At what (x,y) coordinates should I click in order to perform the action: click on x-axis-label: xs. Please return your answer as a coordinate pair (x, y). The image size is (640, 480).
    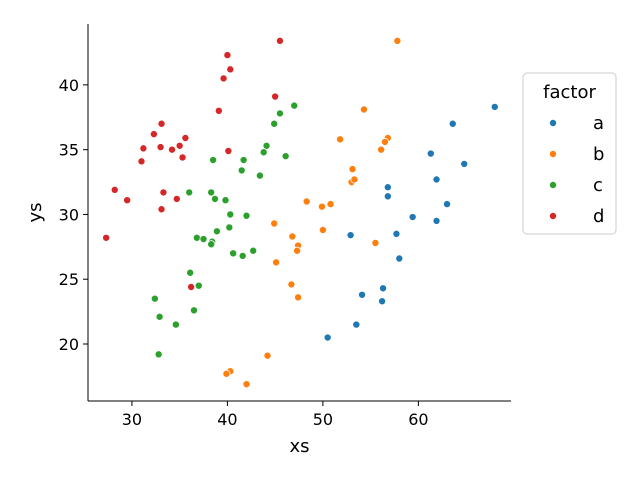
    Looking at the image, I should click on (299, 446).